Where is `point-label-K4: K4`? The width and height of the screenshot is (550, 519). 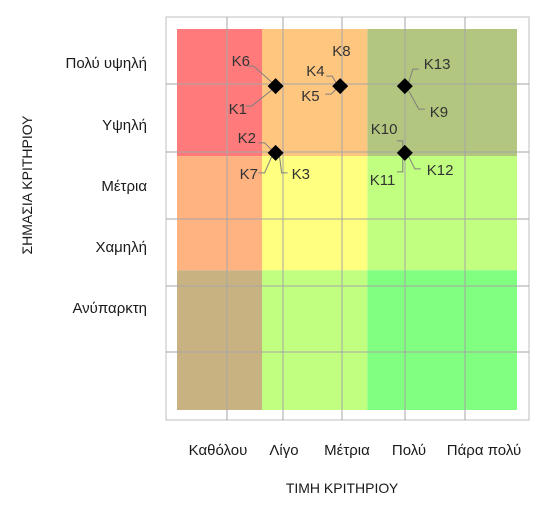 point-label-K4: K4 is located at coordinates (315, 71).